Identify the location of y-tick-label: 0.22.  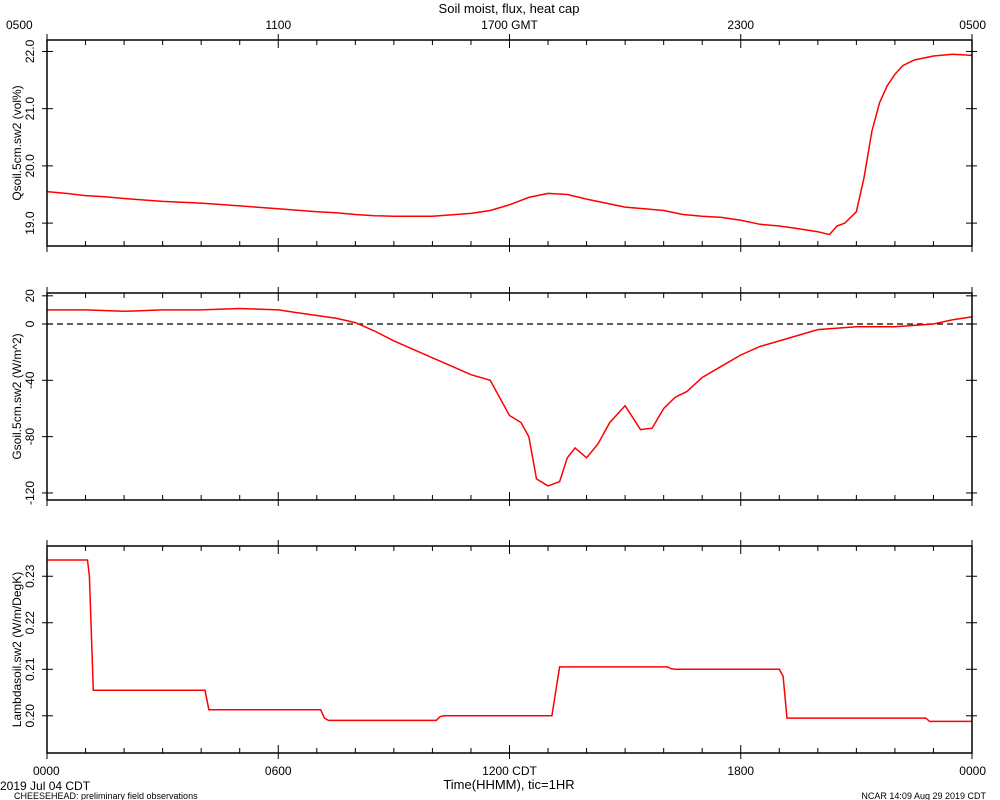
(30, 623).